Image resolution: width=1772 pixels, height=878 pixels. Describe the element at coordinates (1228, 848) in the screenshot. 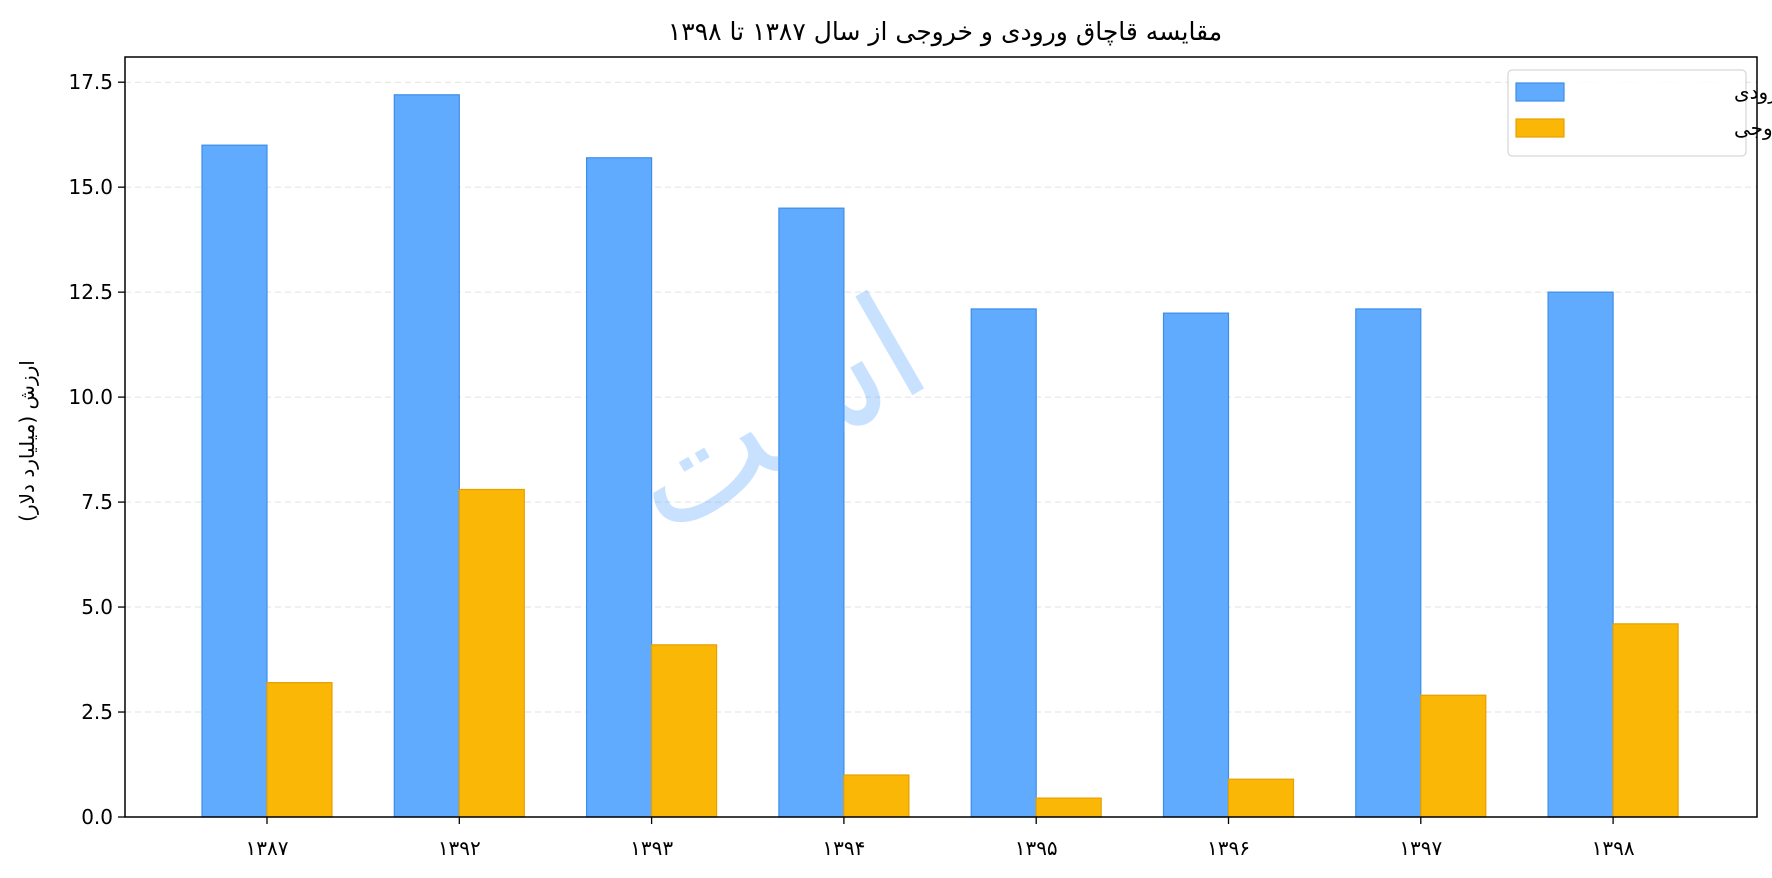

I see `x-tick-label: ۱۳۹۶` at that location.